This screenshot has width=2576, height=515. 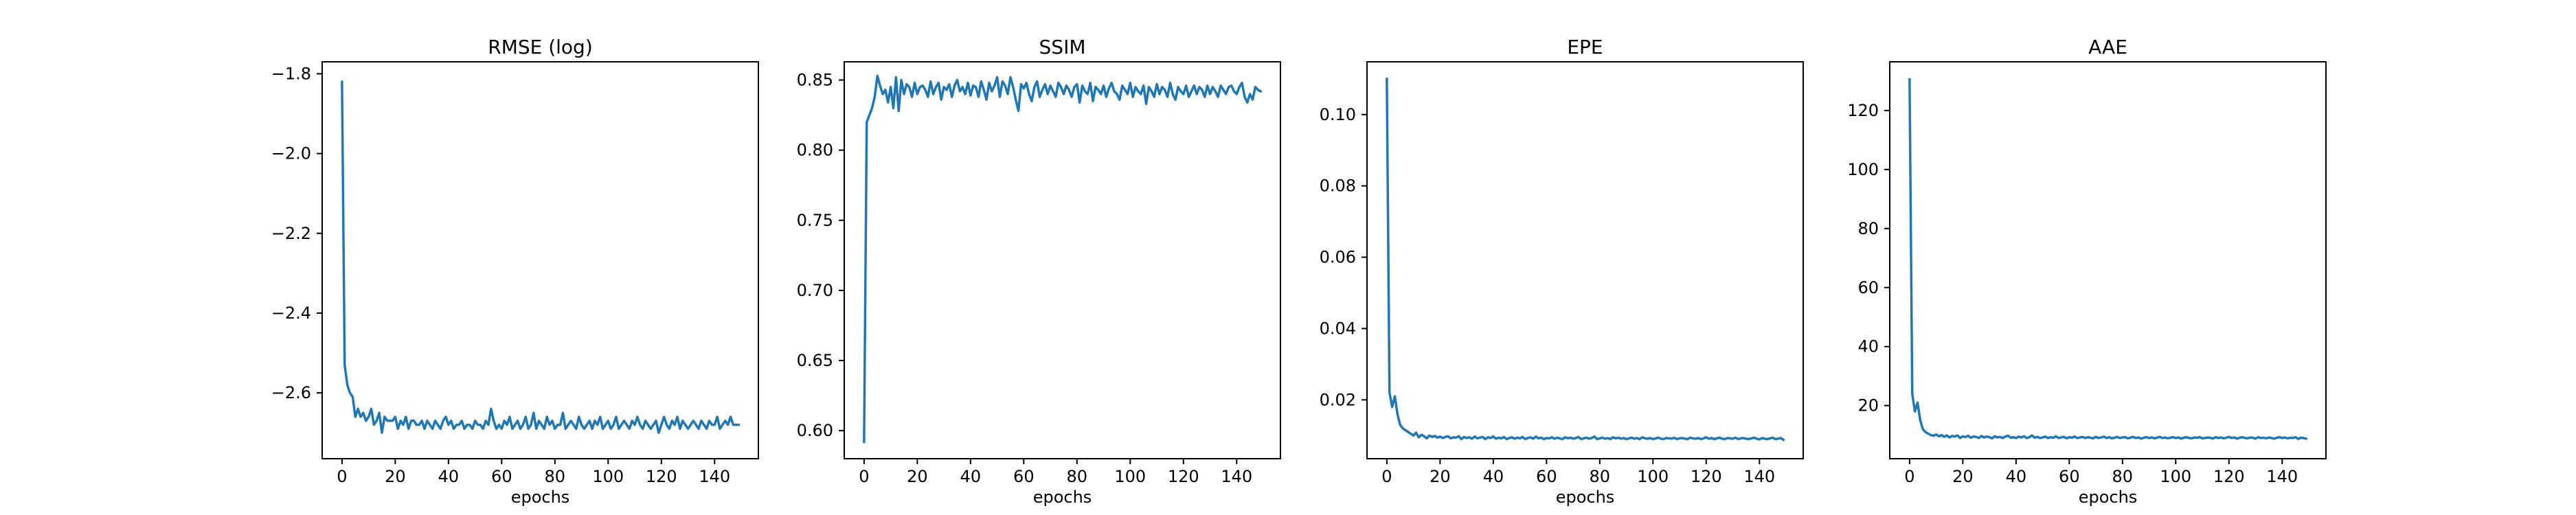 I want to click on y-tick-label: 80, so click(x=1868, y=228).